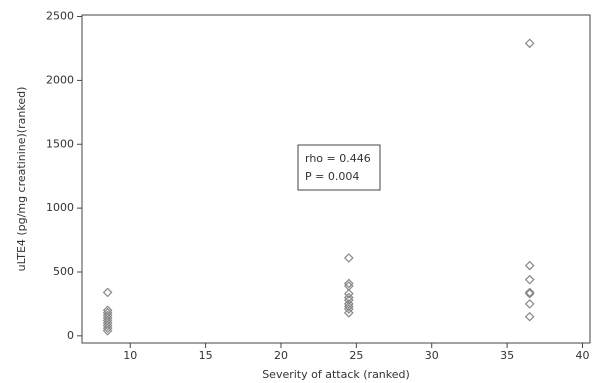 The width and height of the screenshot is (593, 383). What do you see at coordinates (60, 16) in the screenshot?
I see `y-tick-label: 2500` at bounding box center [60, 16].